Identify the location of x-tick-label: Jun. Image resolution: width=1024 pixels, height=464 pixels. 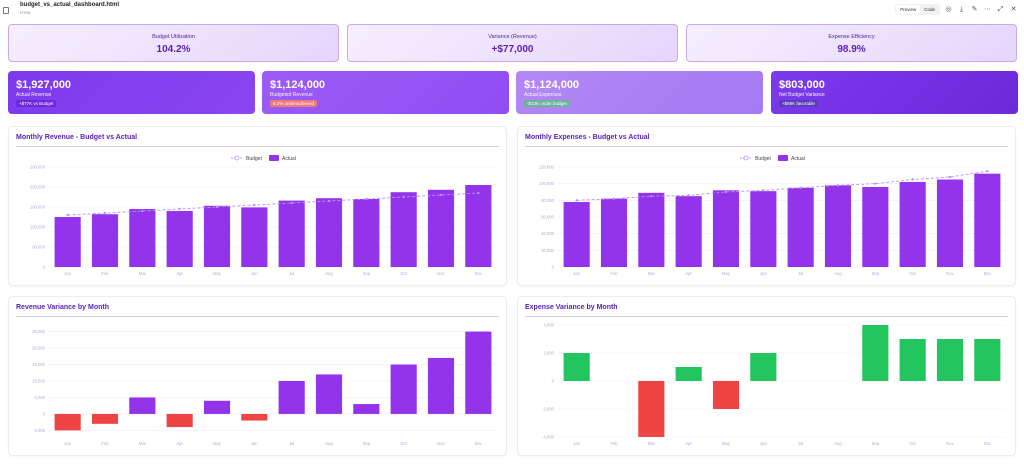
(763, 273).